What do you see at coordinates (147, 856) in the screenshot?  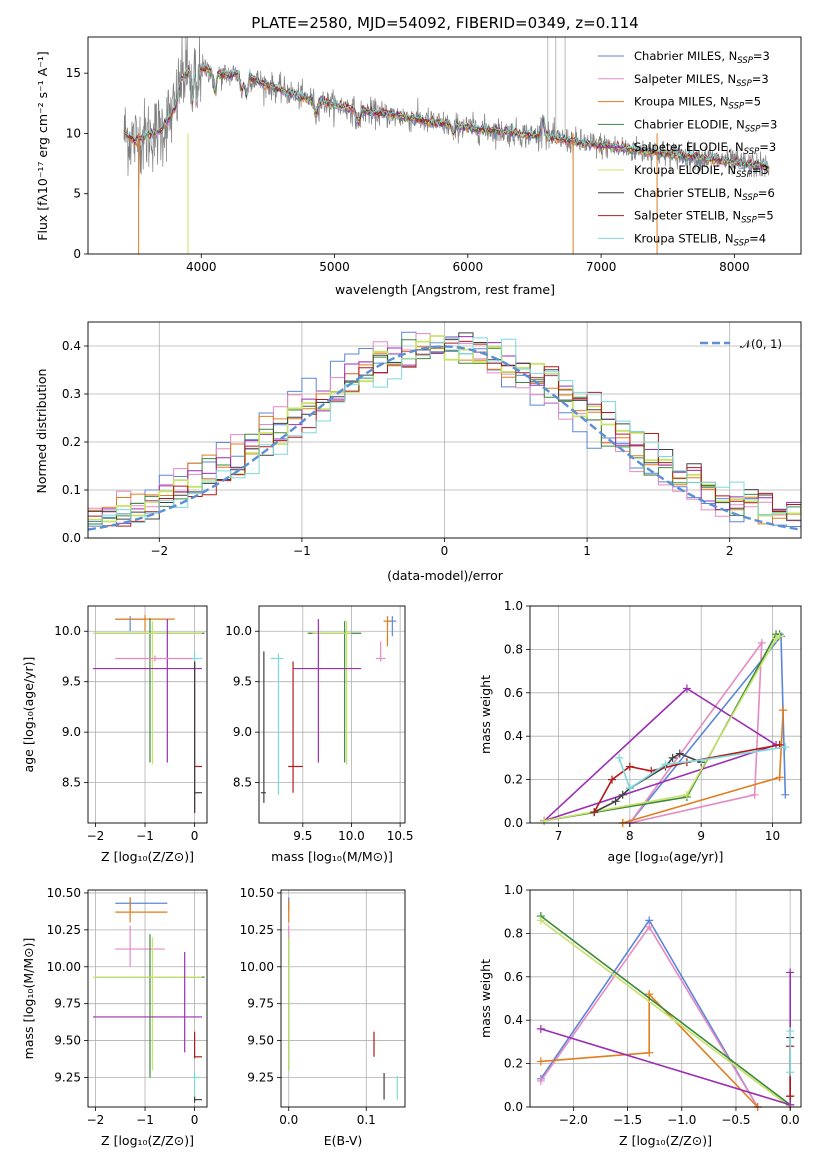 I see `x-axis-label: Z [log₁₀(Z/Z⊙)]` at bounding box center [147, 856].